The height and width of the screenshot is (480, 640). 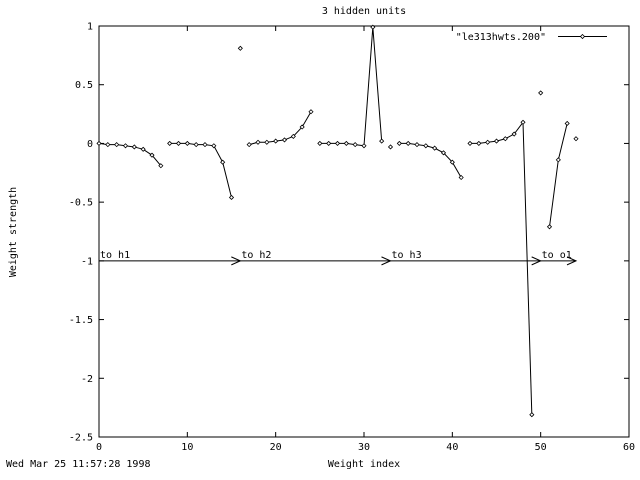 I want to click on legend-marker, so click(x=582, y=36).